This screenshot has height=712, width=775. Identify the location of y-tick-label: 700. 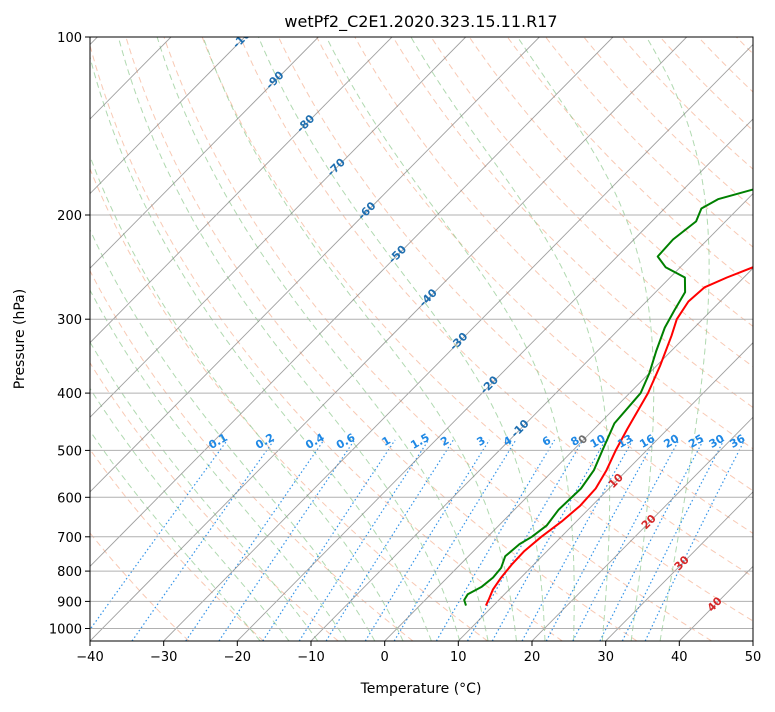
(69, 538).